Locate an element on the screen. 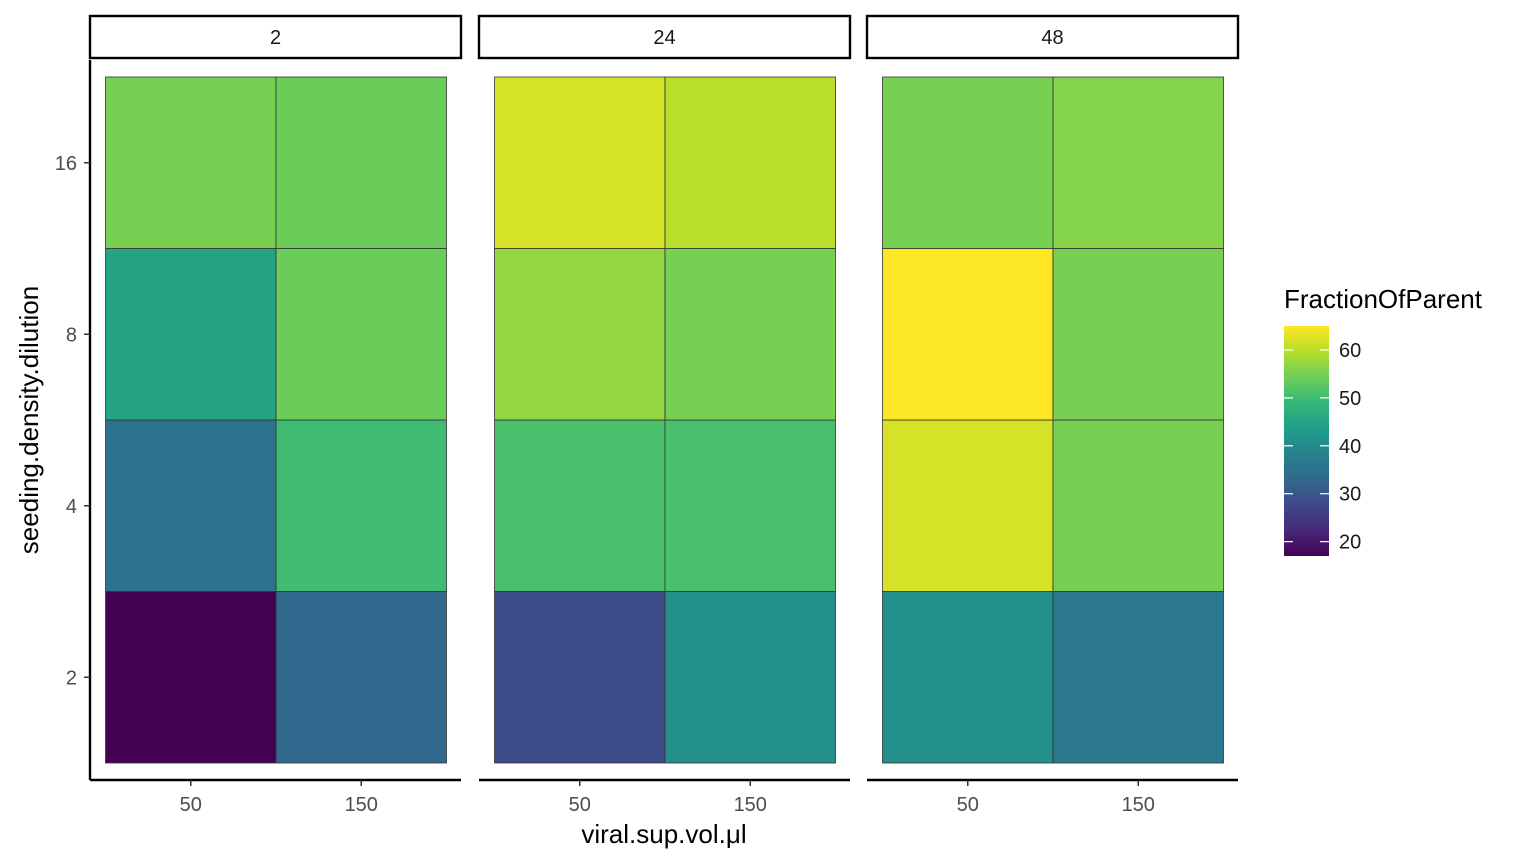  legend-colorbar is located at coordinates (1306, 441).